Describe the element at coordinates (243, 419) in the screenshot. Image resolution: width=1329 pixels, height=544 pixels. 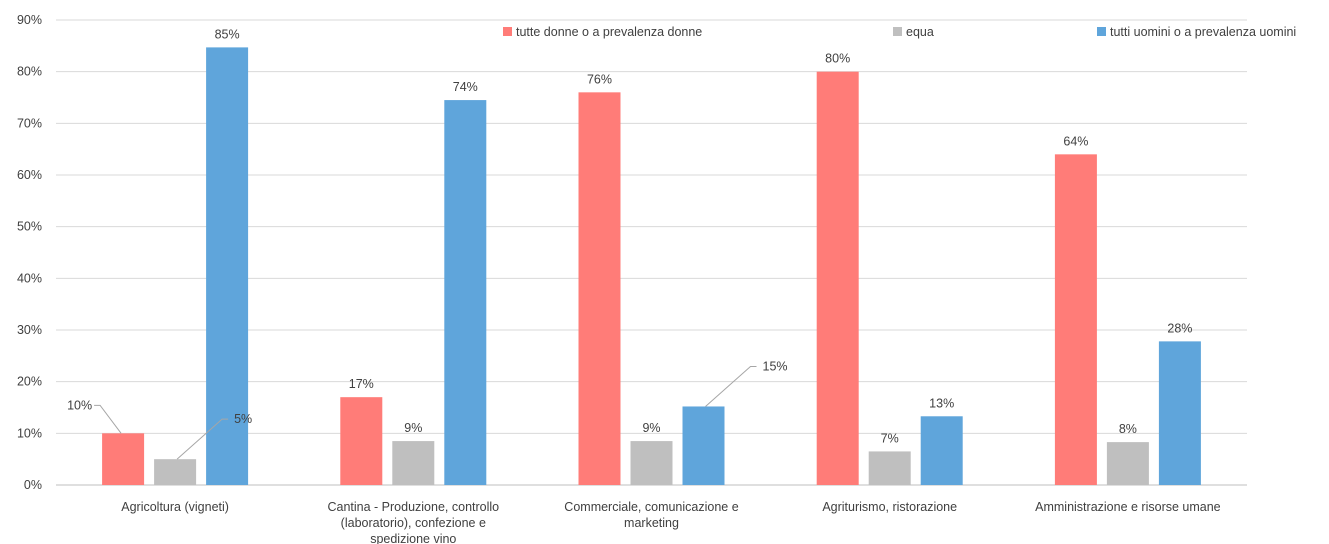
I see `data-label: 5%` at that location.